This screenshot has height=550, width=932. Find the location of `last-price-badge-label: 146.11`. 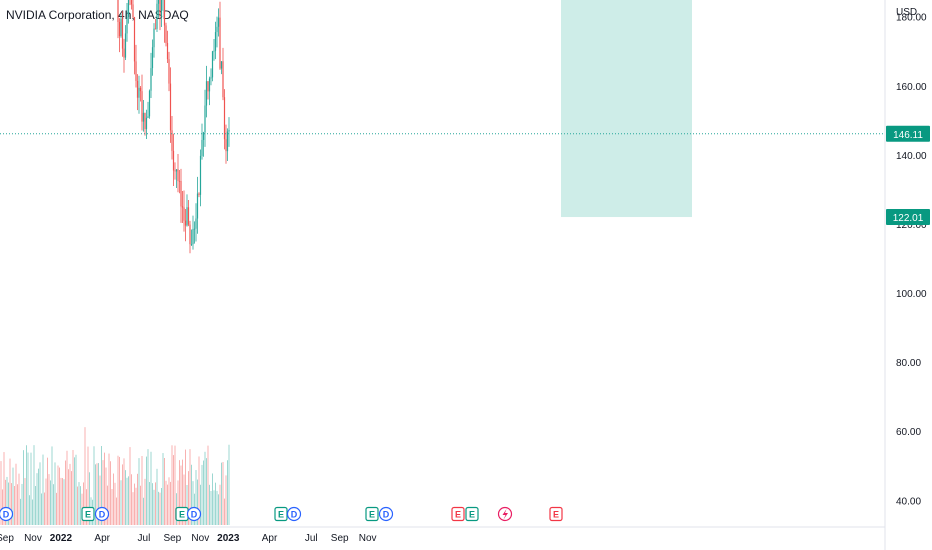

last-price-badge-label: 146.11 is located at coordinates (908, 135).